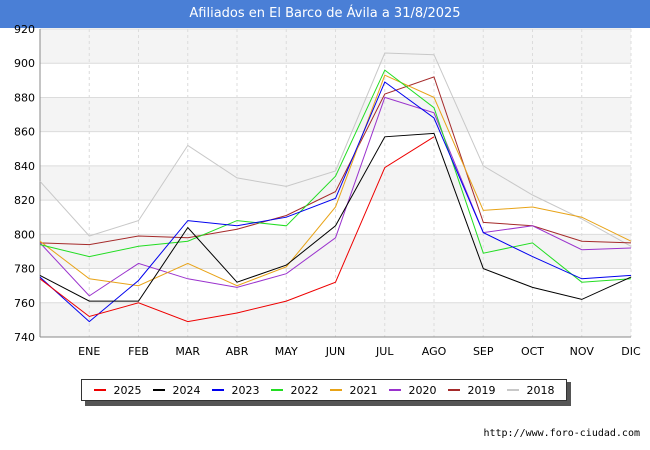  Describe the element at coordinates (237, 351) in the screenshot. I see `x-tick-label: ABR` at that location.